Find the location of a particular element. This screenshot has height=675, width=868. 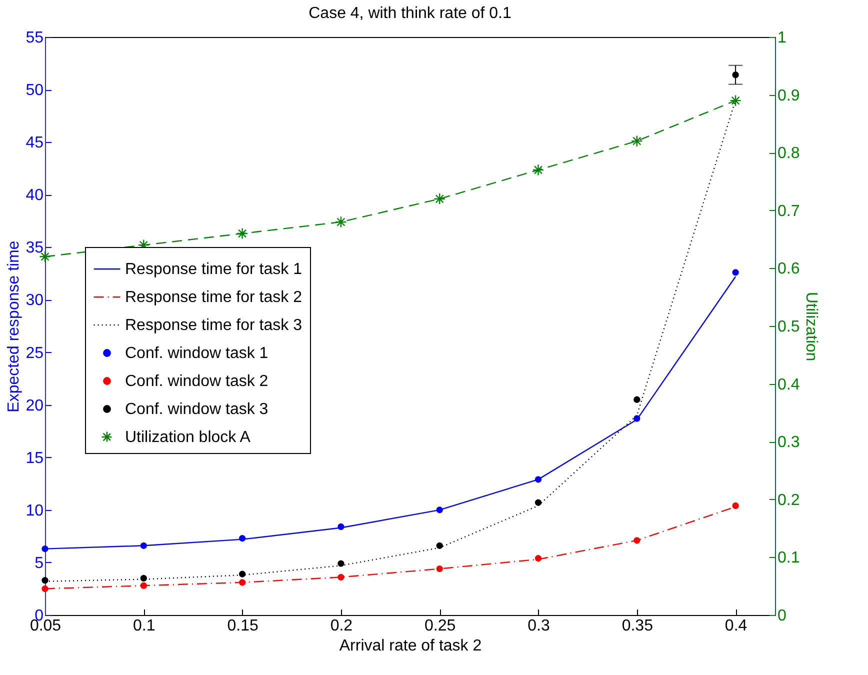

y-tick-label: 25 is located at coordinates (35, 353).